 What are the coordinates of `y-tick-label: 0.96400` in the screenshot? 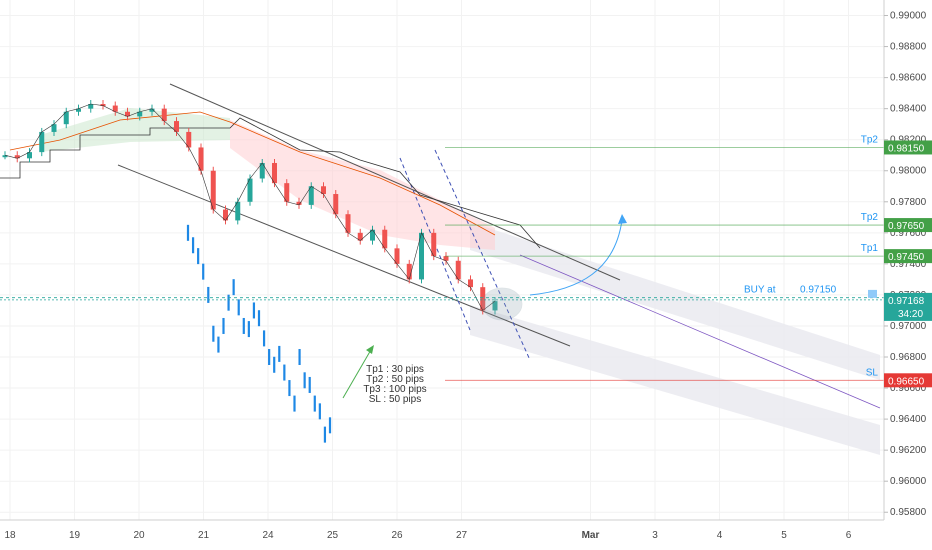 It's located at (908, 419).